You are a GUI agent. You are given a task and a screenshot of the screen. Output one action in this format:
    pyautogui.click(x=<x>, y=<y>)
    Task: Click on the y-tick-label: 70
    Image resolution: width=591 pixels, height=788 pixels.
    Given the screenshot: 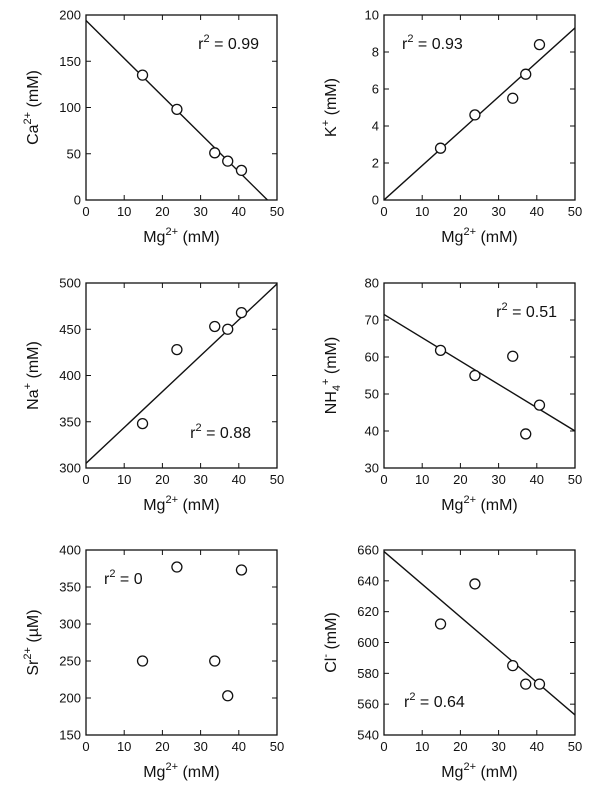 What is the action you would take?
    pyautogui.click(x=372, y=320)
    